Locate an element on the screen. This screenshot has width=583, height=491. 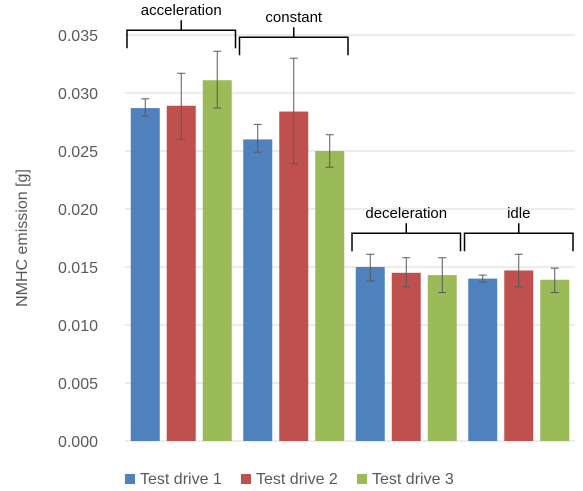
phase-label: deceleration is located at coordinates (406, 213).